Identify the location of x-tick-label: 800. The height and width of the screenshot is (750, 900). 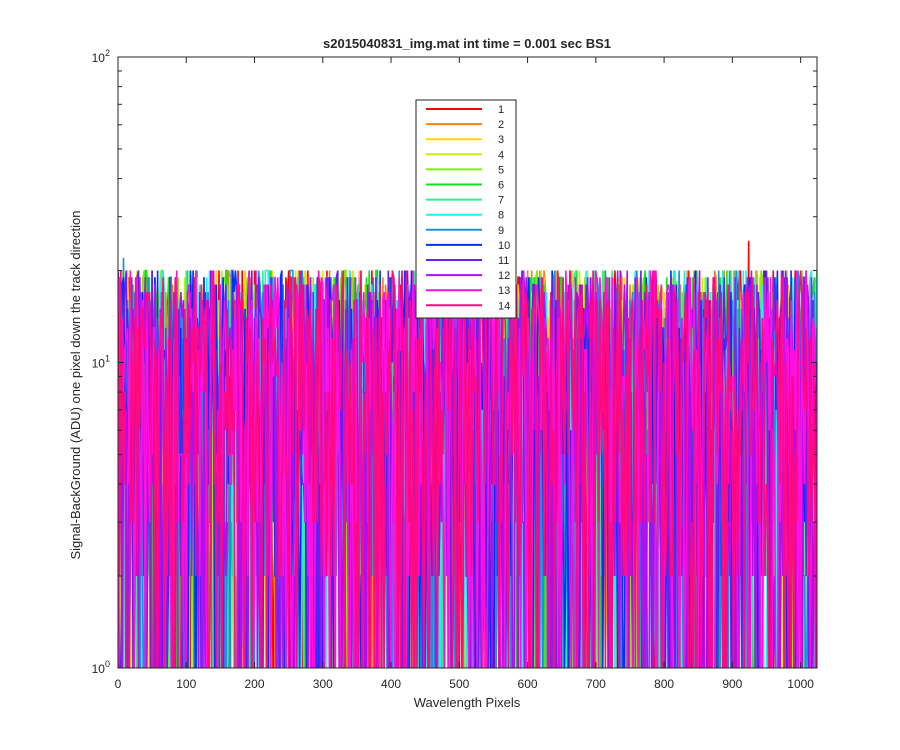
(664, 684).